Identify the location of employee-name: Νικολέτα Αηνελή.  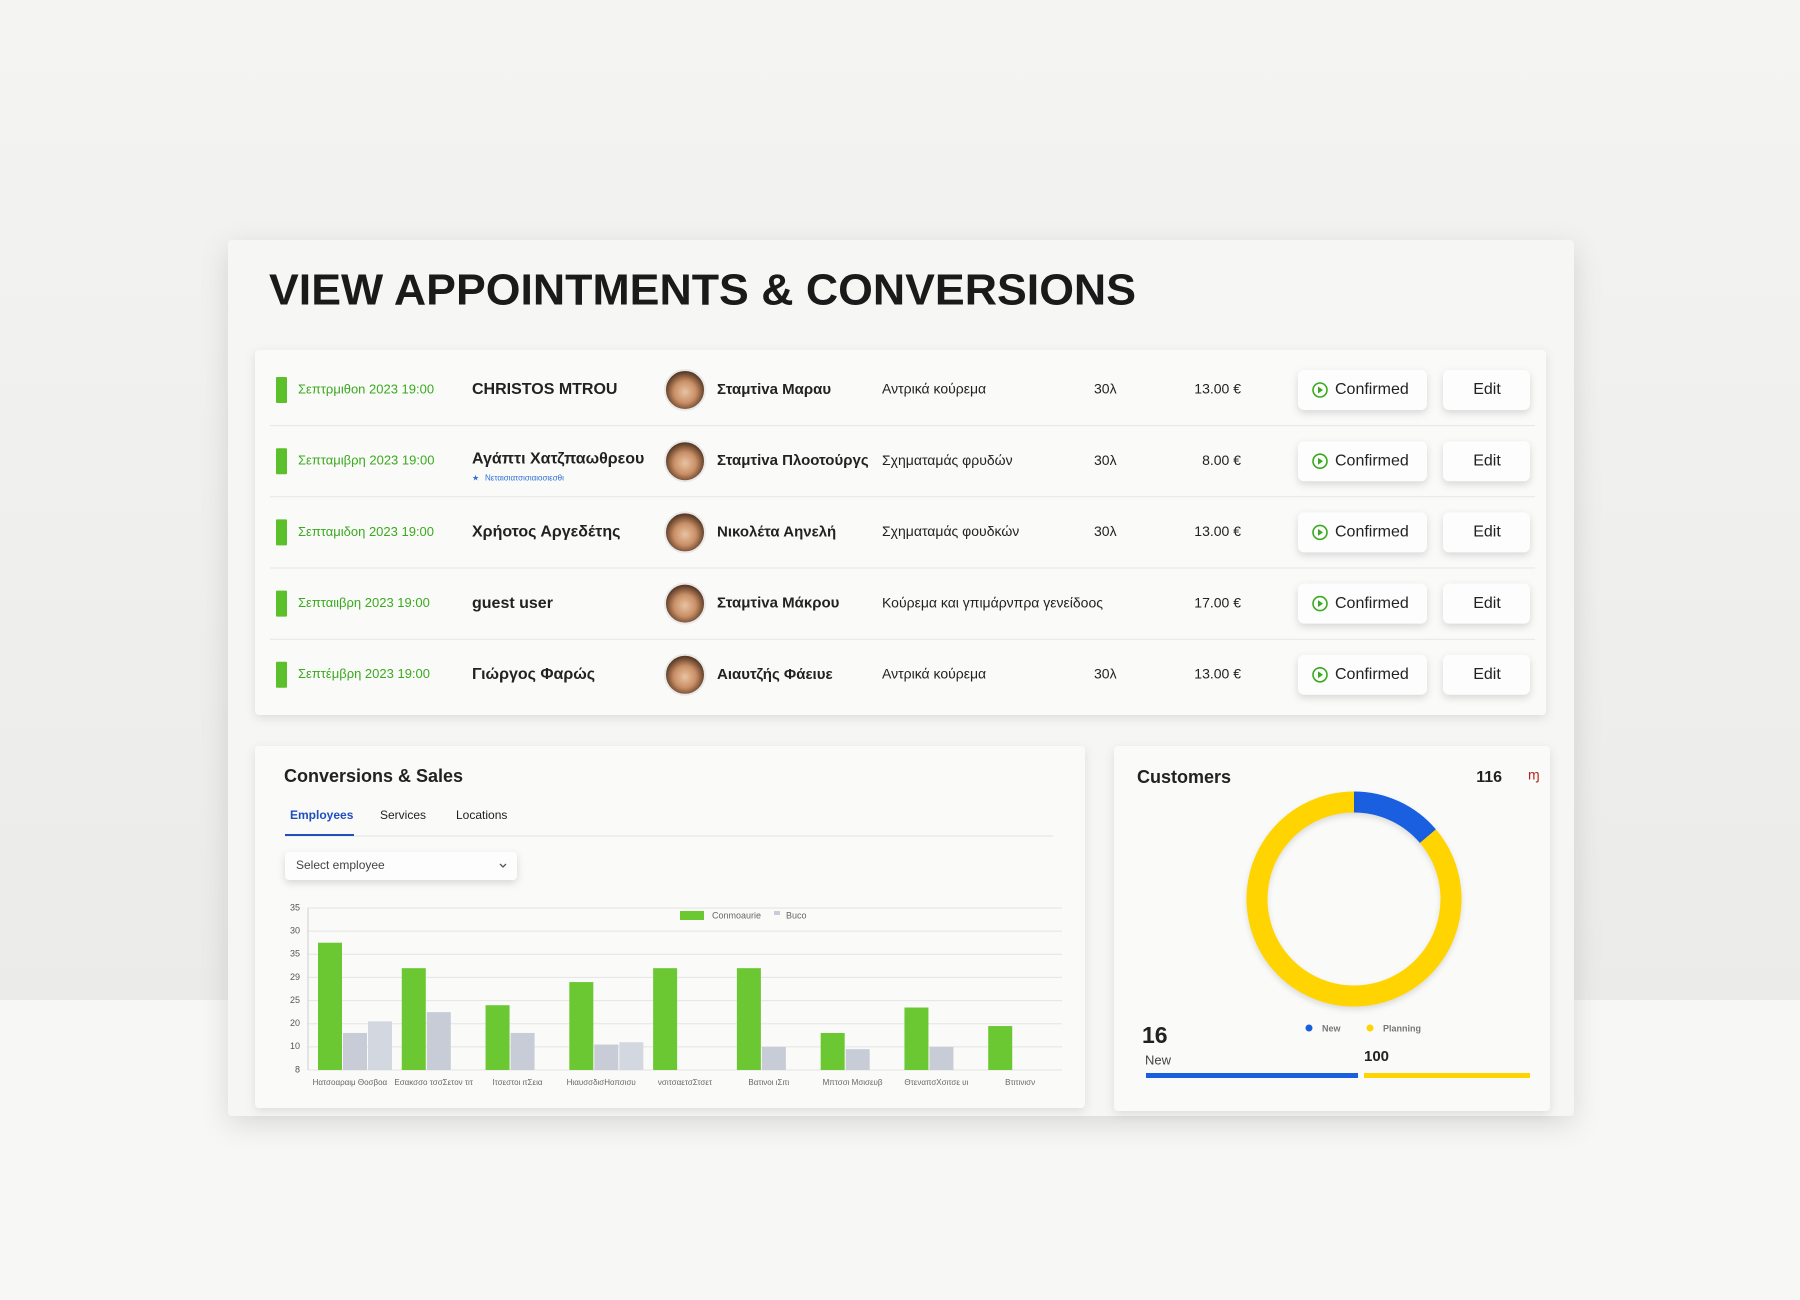
(776, 531).